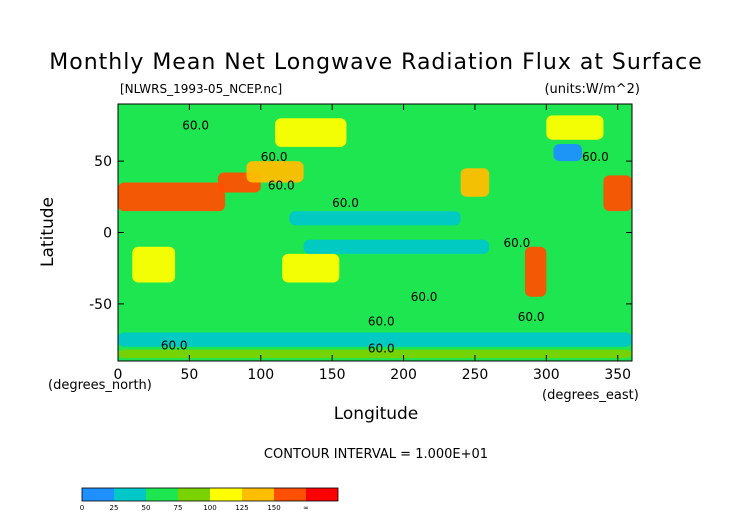  What do you see at coordinates (546, 375) in the screenshot?
I see `x-tick-label: 300` at bounding box center [546, 375].